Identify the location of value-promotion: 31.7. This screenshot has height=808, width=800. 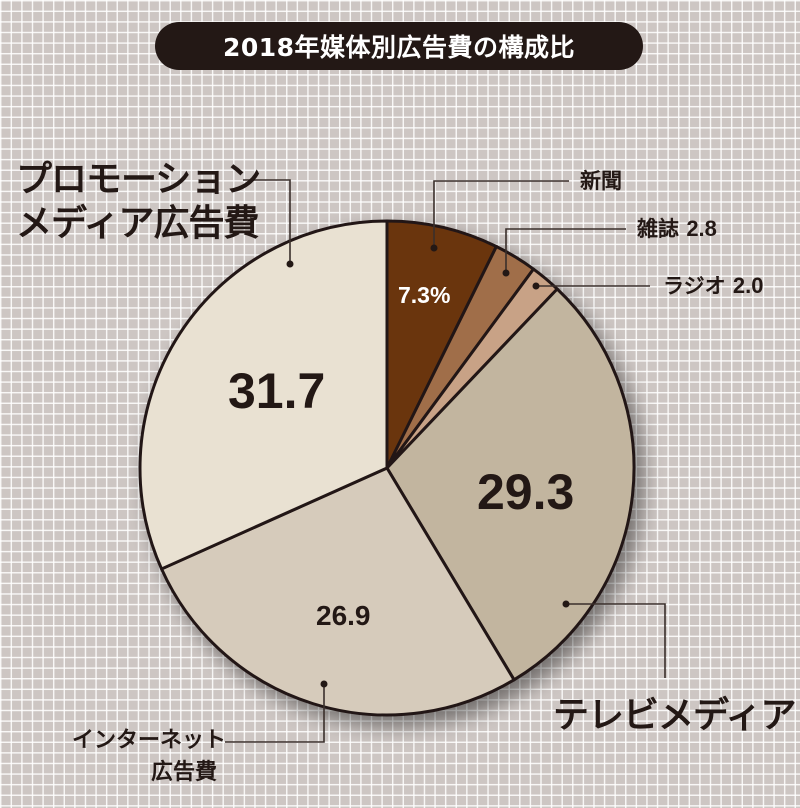
(277, 391).